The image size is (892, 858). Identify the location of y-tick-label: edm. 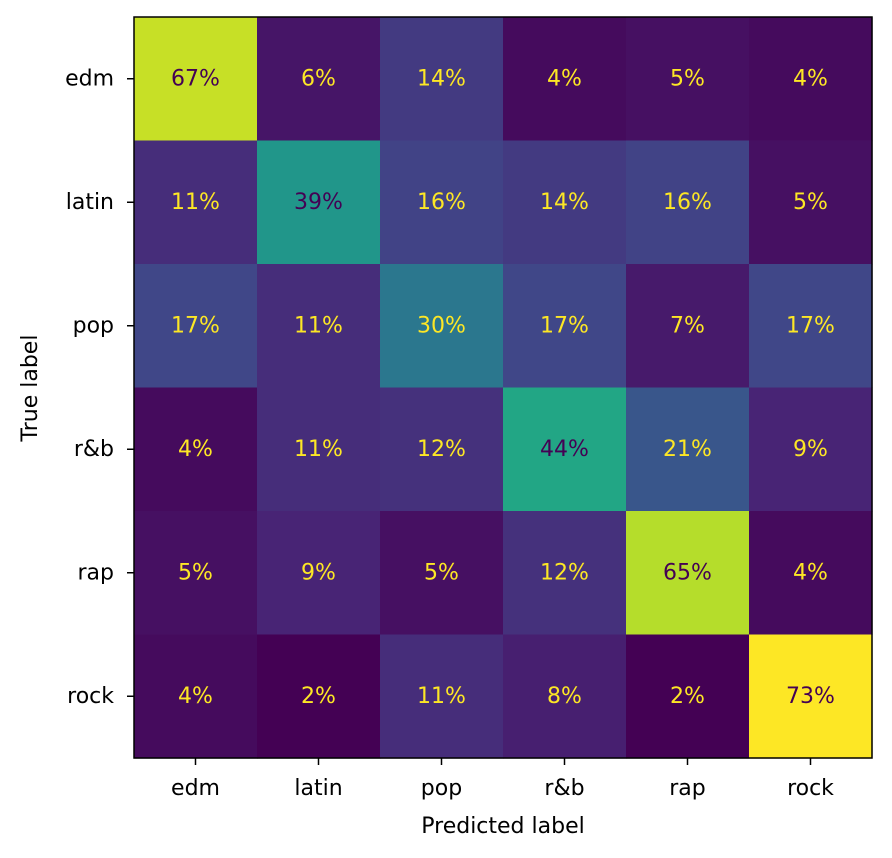
(89, 78).